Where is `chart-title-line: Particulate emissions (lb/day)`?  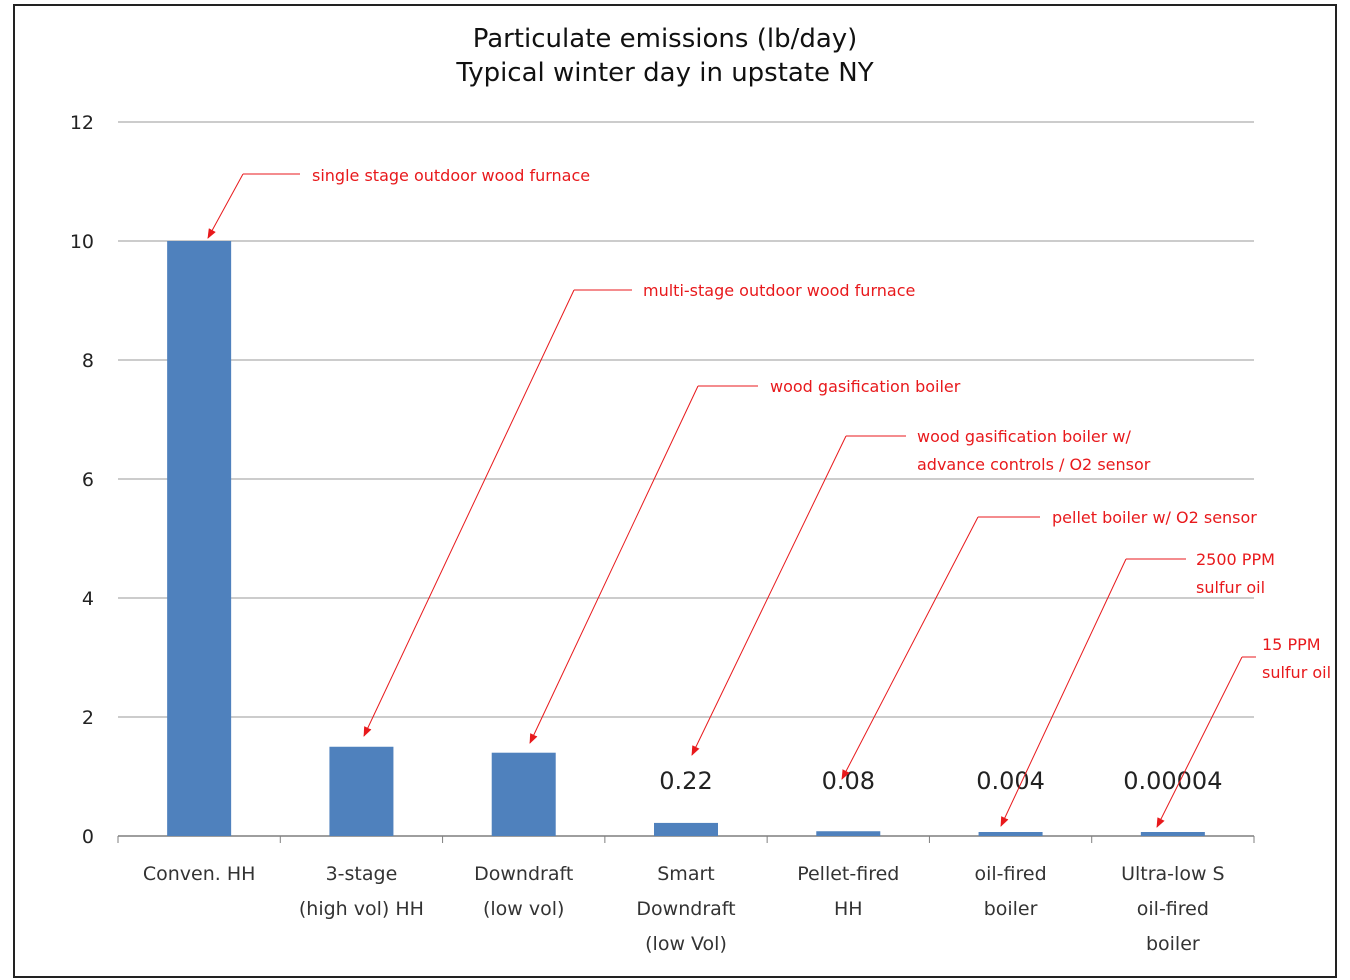 chart-title-line: Particulate emissions (lb/day) is located at coordinates (665, 39).